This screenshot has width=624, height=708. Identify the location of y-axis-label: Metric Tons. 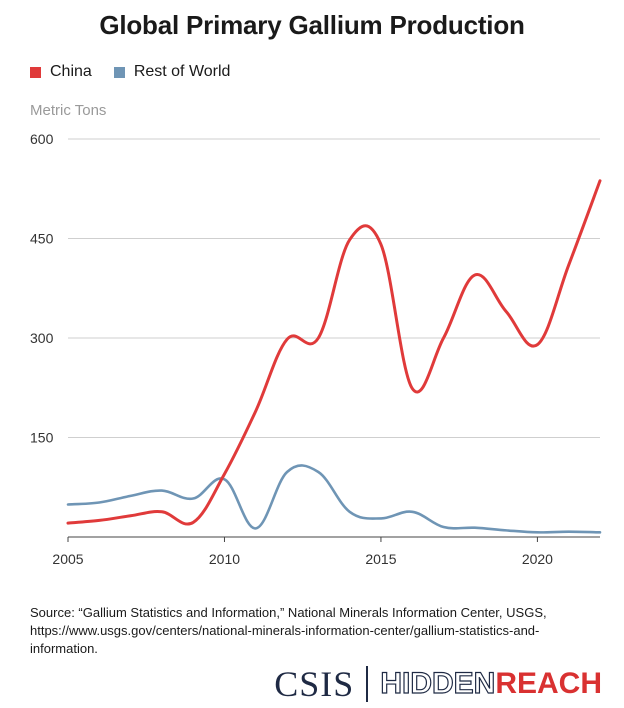
(68, 110).